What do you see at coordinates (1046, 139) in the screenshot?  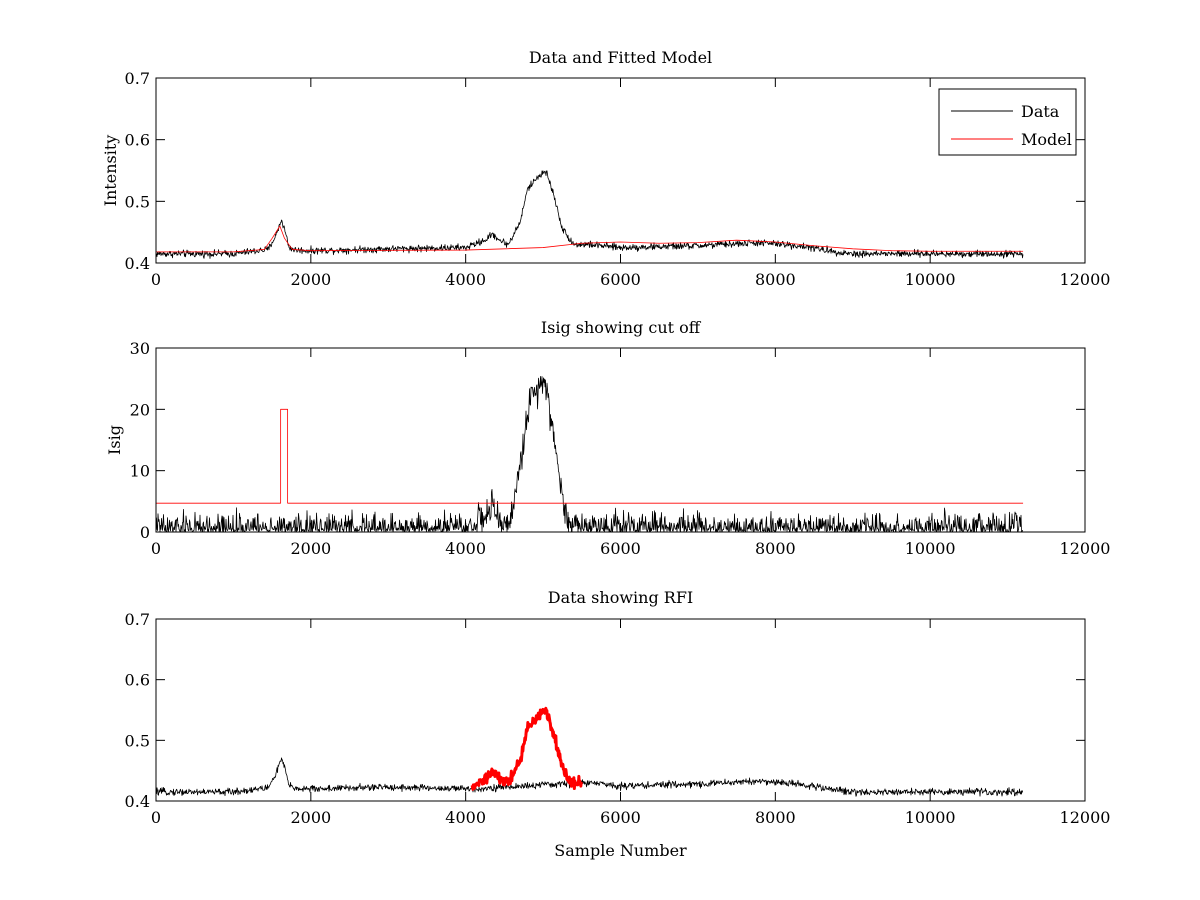 I see `legend-label: Model` at bounding box center [1046, 139].